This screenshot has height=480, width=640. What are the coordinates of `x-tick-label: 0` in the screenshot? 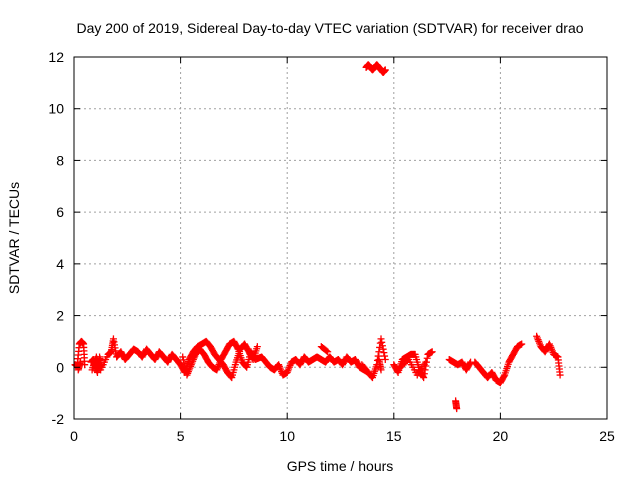 It's located at (74, 436).